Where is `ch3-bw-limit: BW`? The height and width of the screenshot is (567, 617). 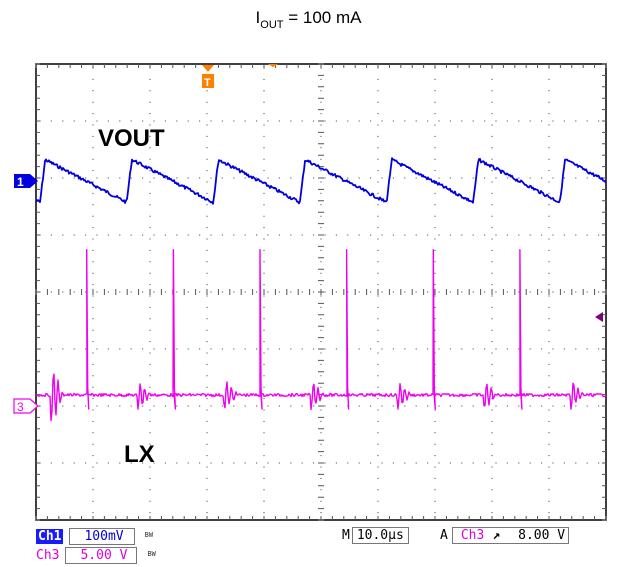
ch3-bw-limit: BW is located at coordinates (151, 554).